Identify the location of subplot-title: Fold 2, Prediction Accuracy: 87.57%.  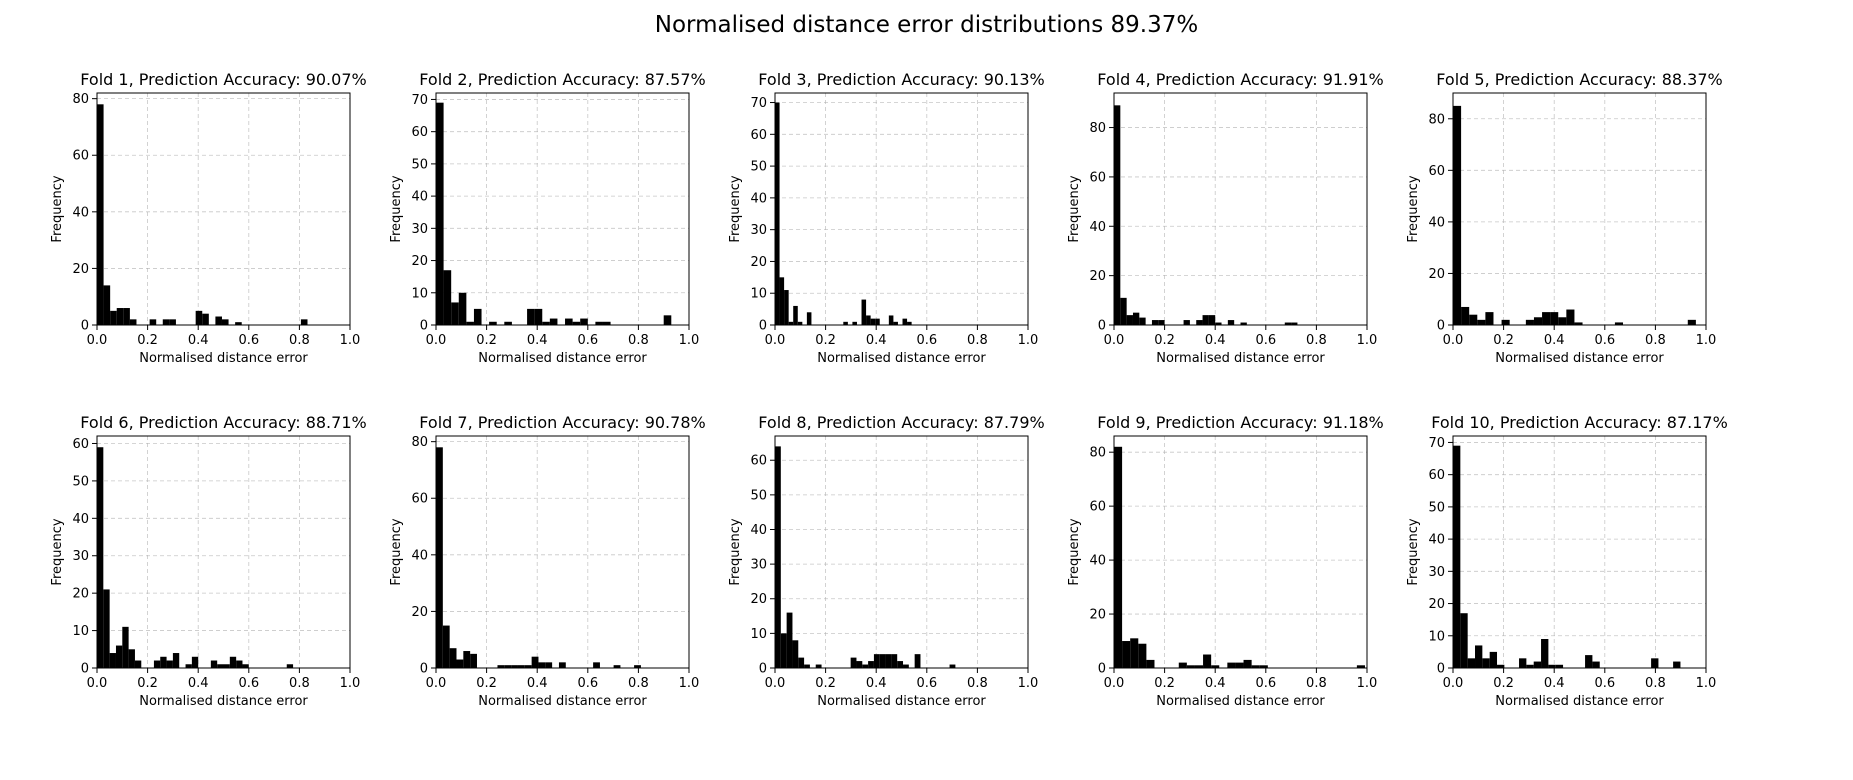
(562, 79).